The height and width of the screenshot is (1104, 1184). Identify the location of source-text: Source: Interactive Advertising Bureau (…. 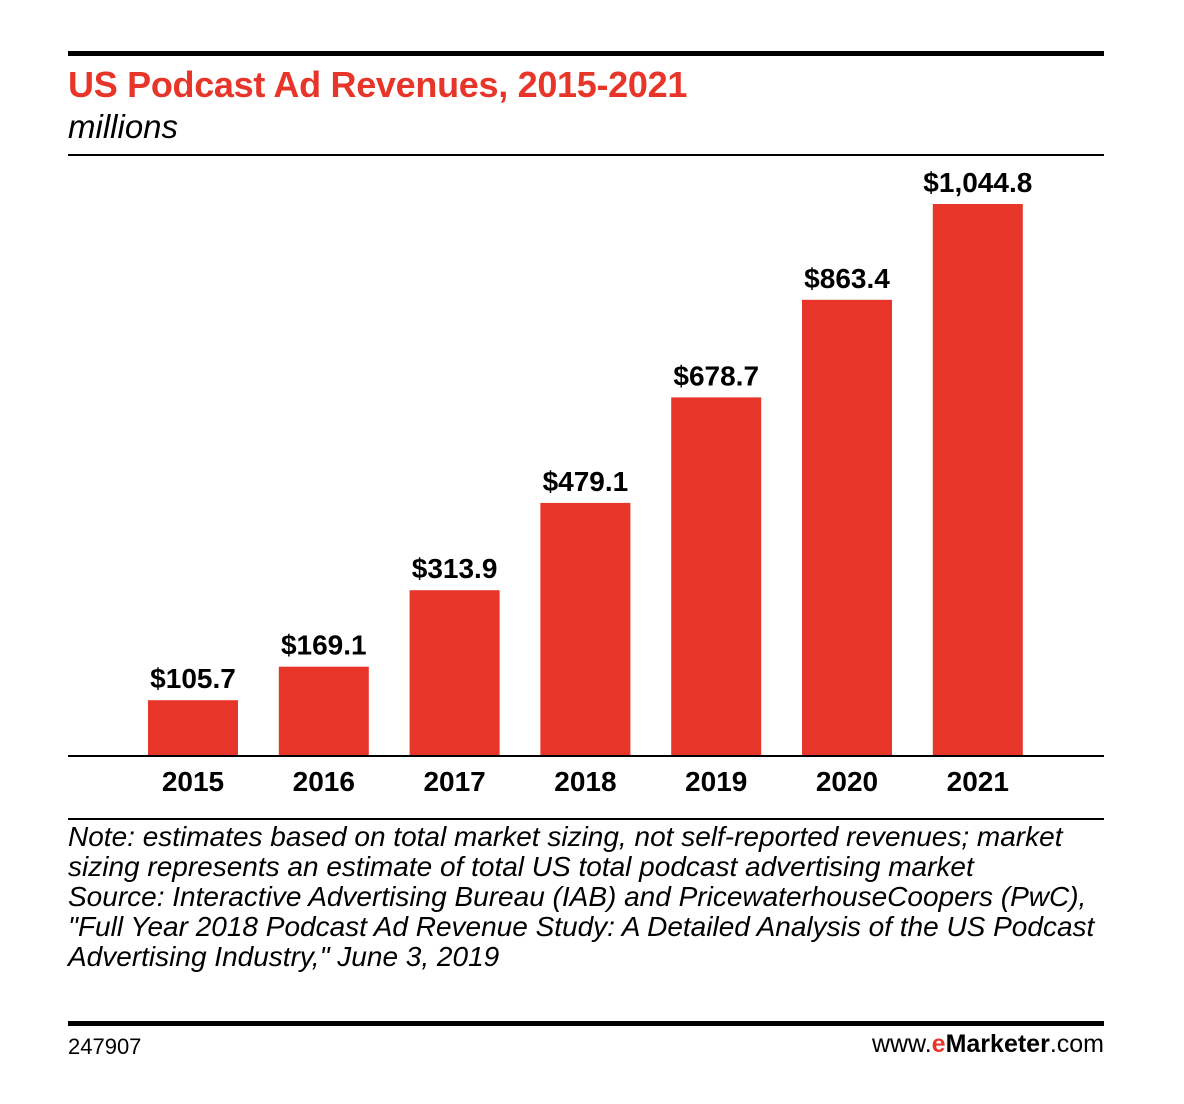
(581, 926).